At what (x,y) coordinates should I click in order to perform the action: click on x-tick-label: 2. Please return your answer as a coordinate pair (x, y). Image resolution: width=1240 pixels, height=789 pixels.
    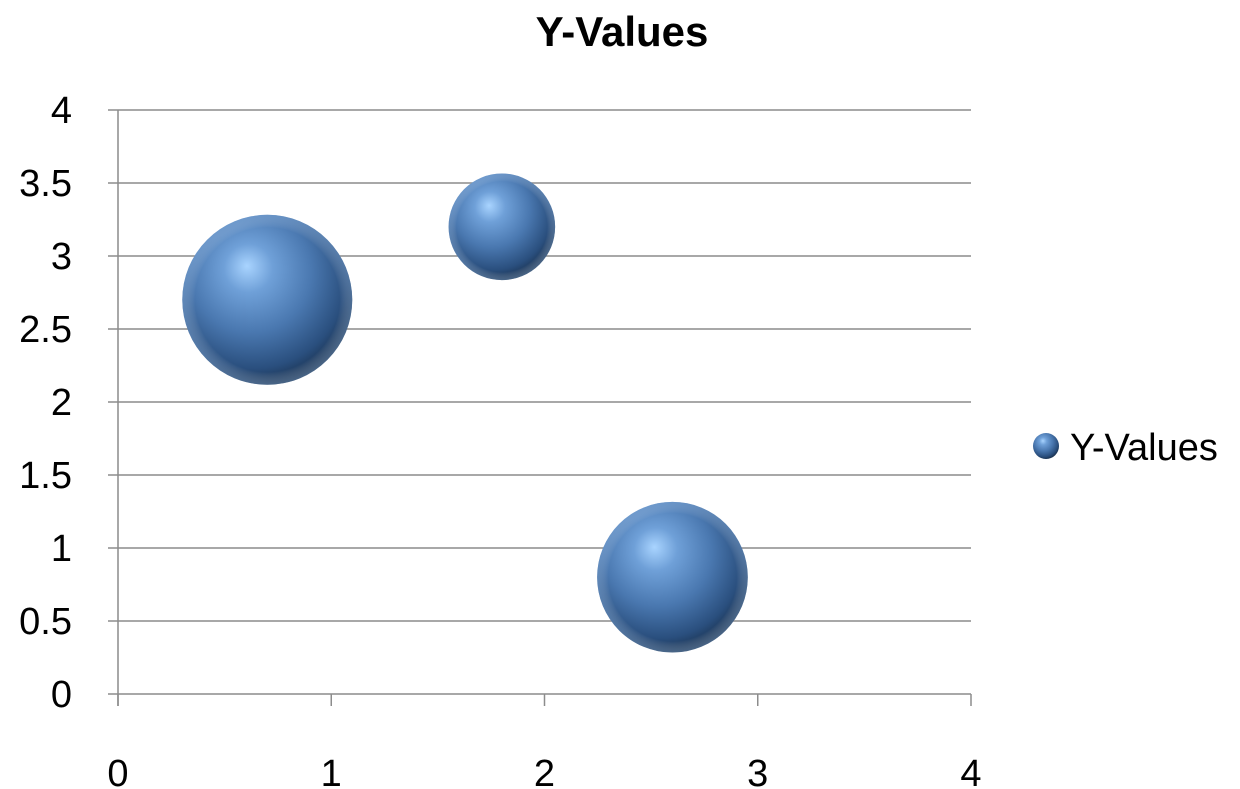
    Looking at the image, I should click on (544, 771).